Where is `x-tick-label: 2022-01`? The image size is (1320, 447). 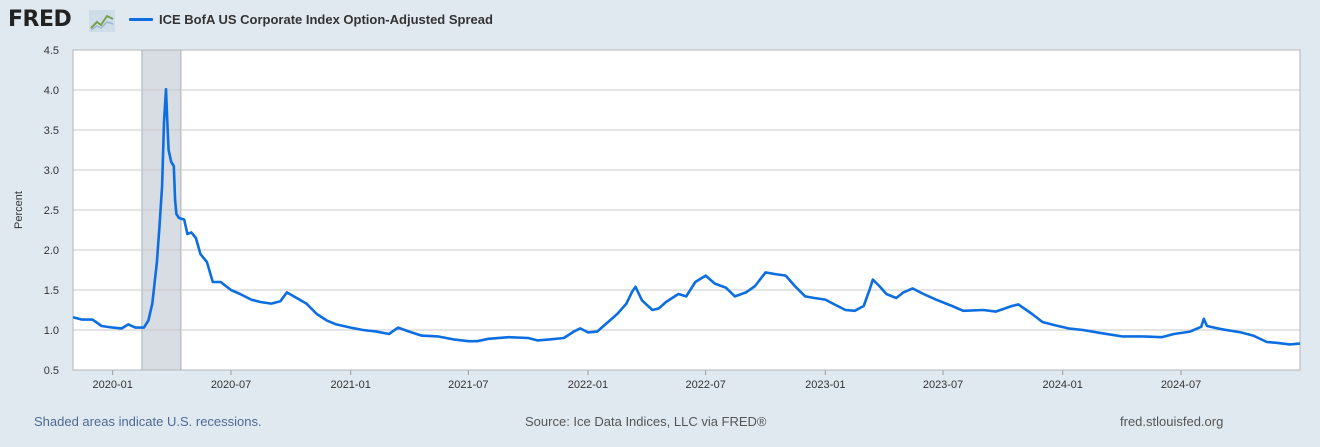 x-tick-label: 2022-01 is located at coordinates (588, 385).